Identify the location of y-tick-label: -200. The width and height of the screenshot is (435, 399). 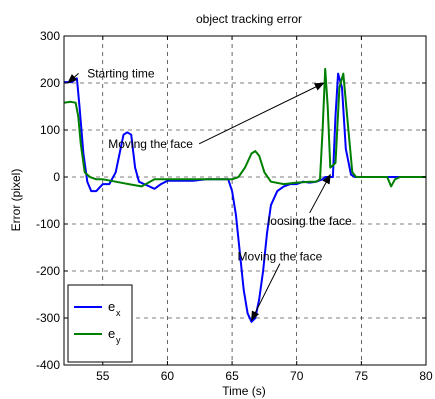
(48, 271).